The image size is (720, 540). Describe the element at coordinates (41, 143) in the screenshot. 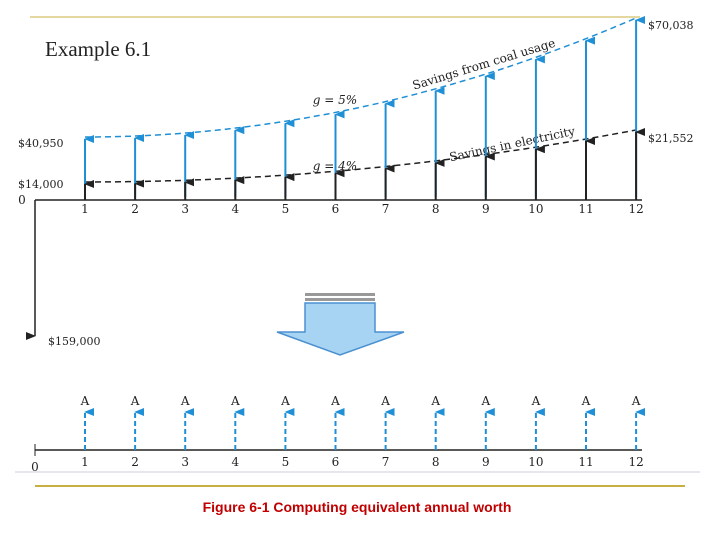

I see `coal-first-label: $40,950` at that location.